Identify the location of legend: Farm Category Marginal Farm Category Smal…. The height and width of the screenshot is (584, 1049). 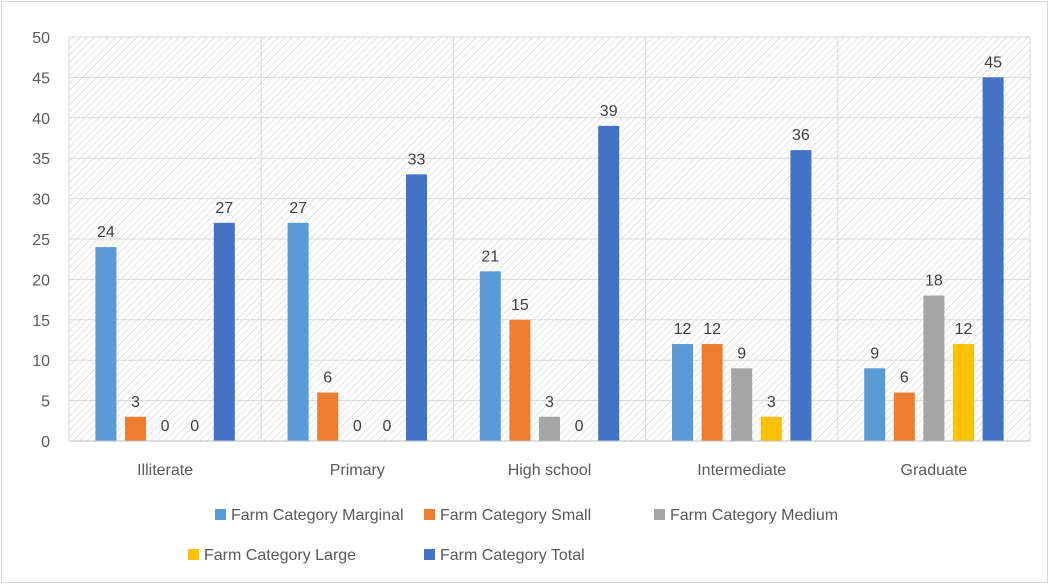
(513, 535).